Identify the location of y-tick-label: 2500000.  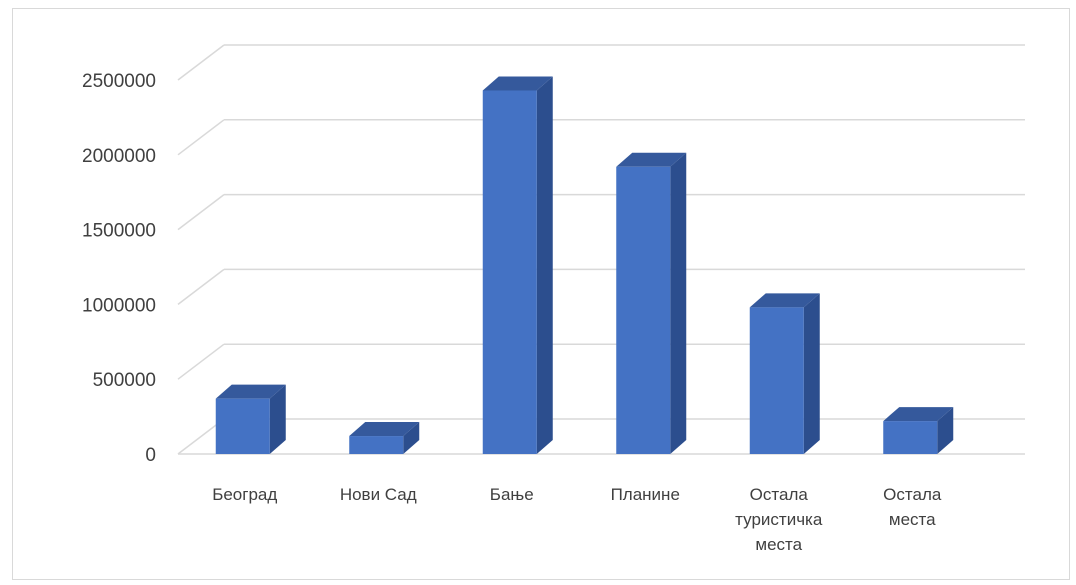
(119, 81).